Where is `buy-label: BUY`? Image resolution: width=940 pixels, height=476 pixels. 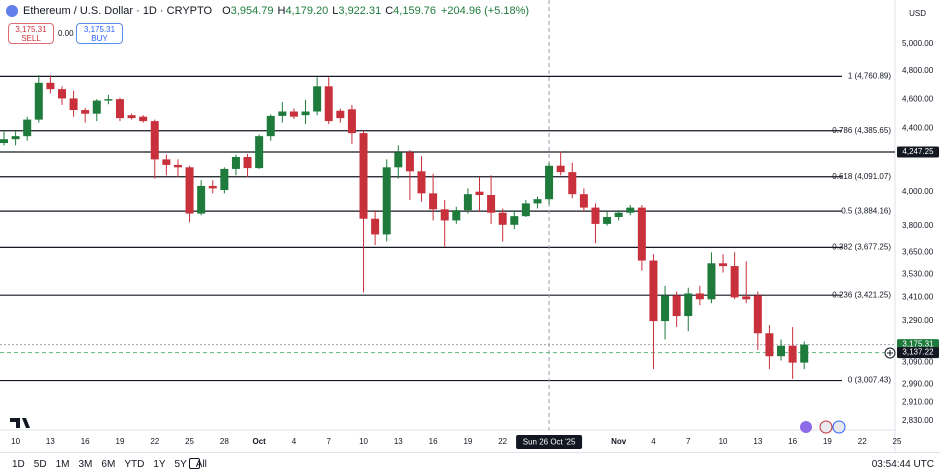 buy-label: BUY is located at coordinates (99, 38).